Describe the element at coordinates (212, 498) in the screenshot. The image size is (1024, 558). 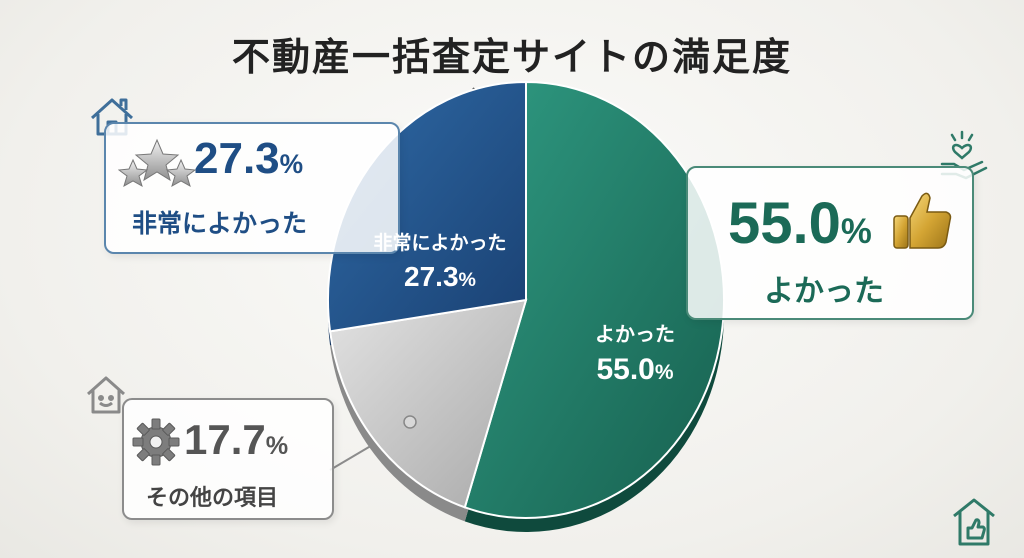
I see `other-label: その他の項目` at that location.